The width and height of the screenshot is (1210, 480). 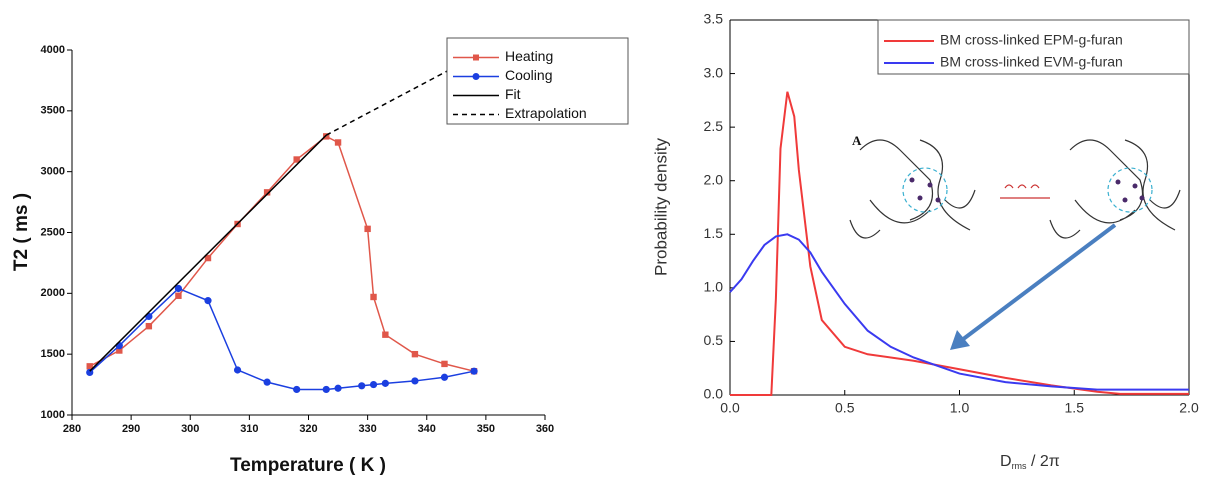 I want to click on y-tick-label: 1.0, so click(x=714, y=287).